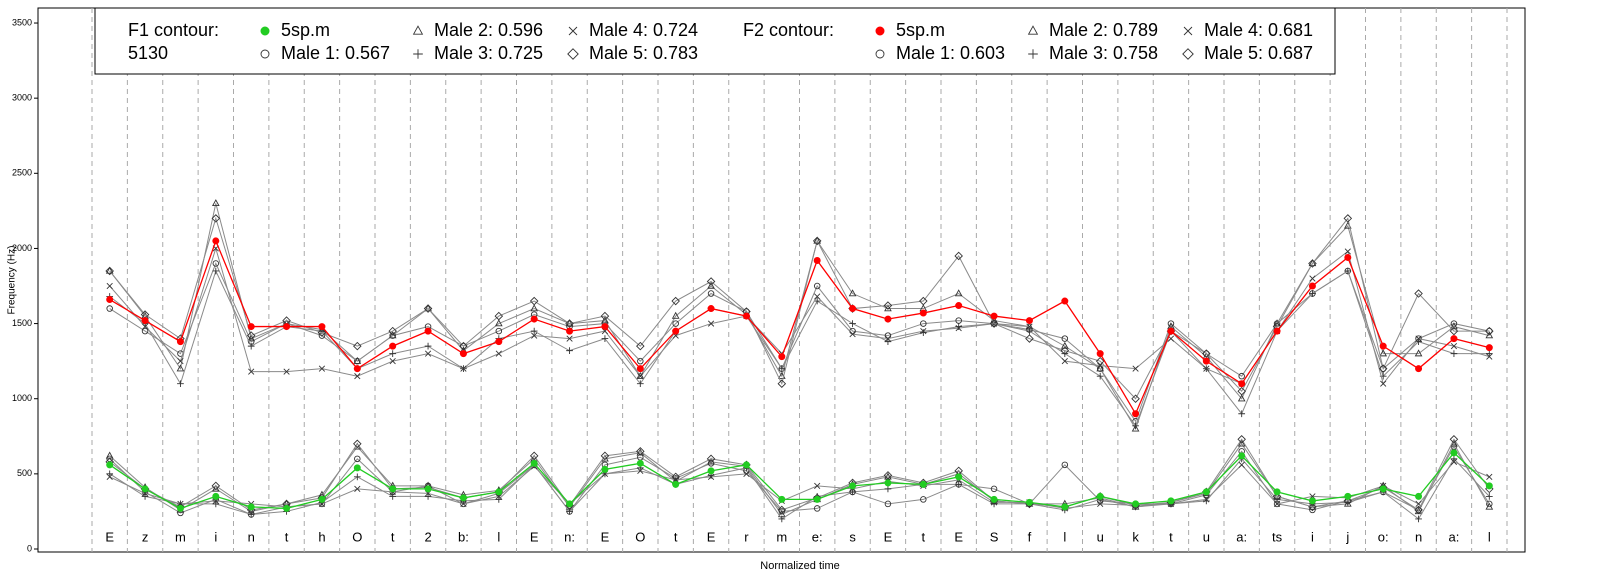 This screenshot has height=586, width=1600. I want to click on legend-label: Male 3: 0.758, so click(1103, 53).